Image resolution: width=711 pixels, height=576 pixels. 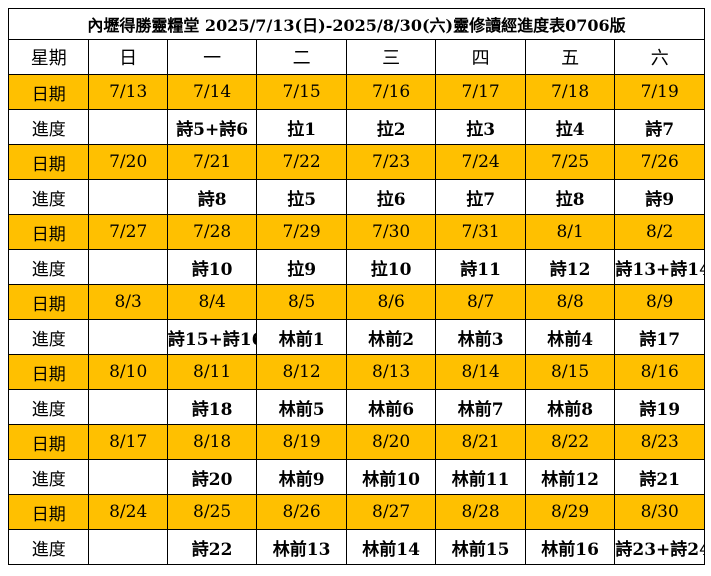 I want to click on date-cell-wed: 8/13, so click(x=391, y=372).